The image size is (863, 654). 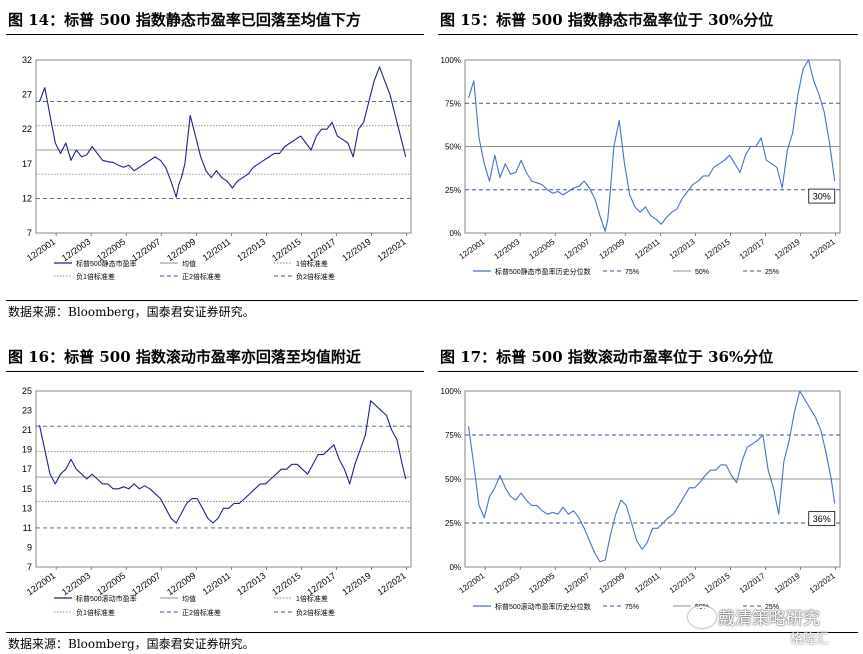 I want to click on legend-label: 正2倍标准差, so click(x=201, y=276).